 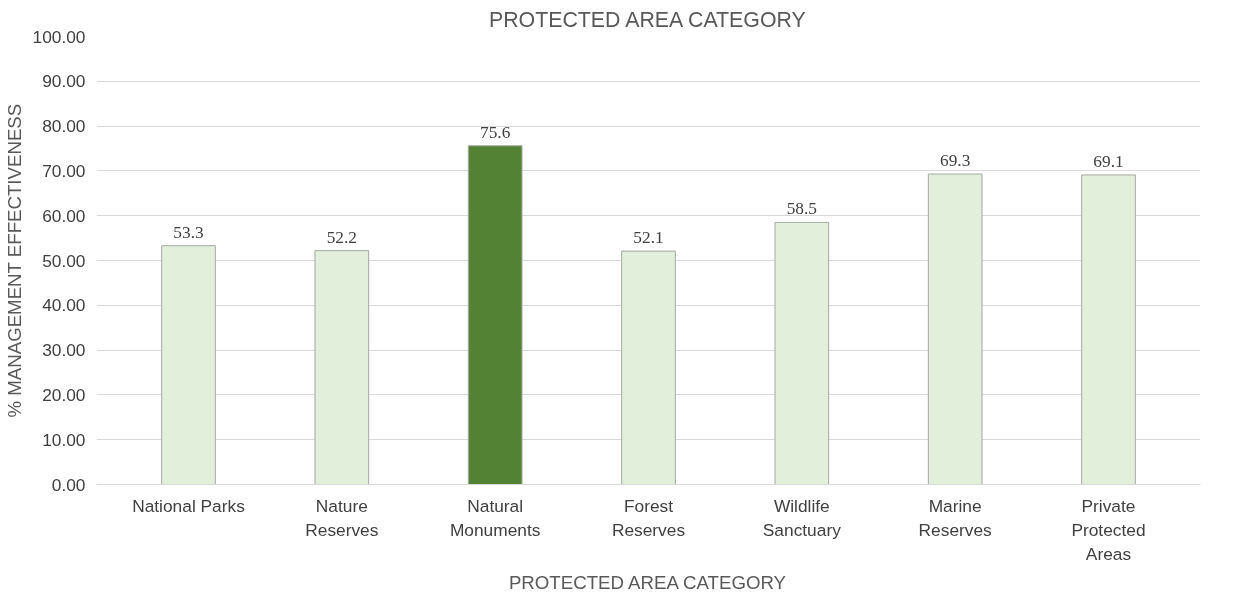 What do you see at coordinates (495, 132) in the screenshot?
I see `data-label: 75.6` at bounding box center [495, 132].